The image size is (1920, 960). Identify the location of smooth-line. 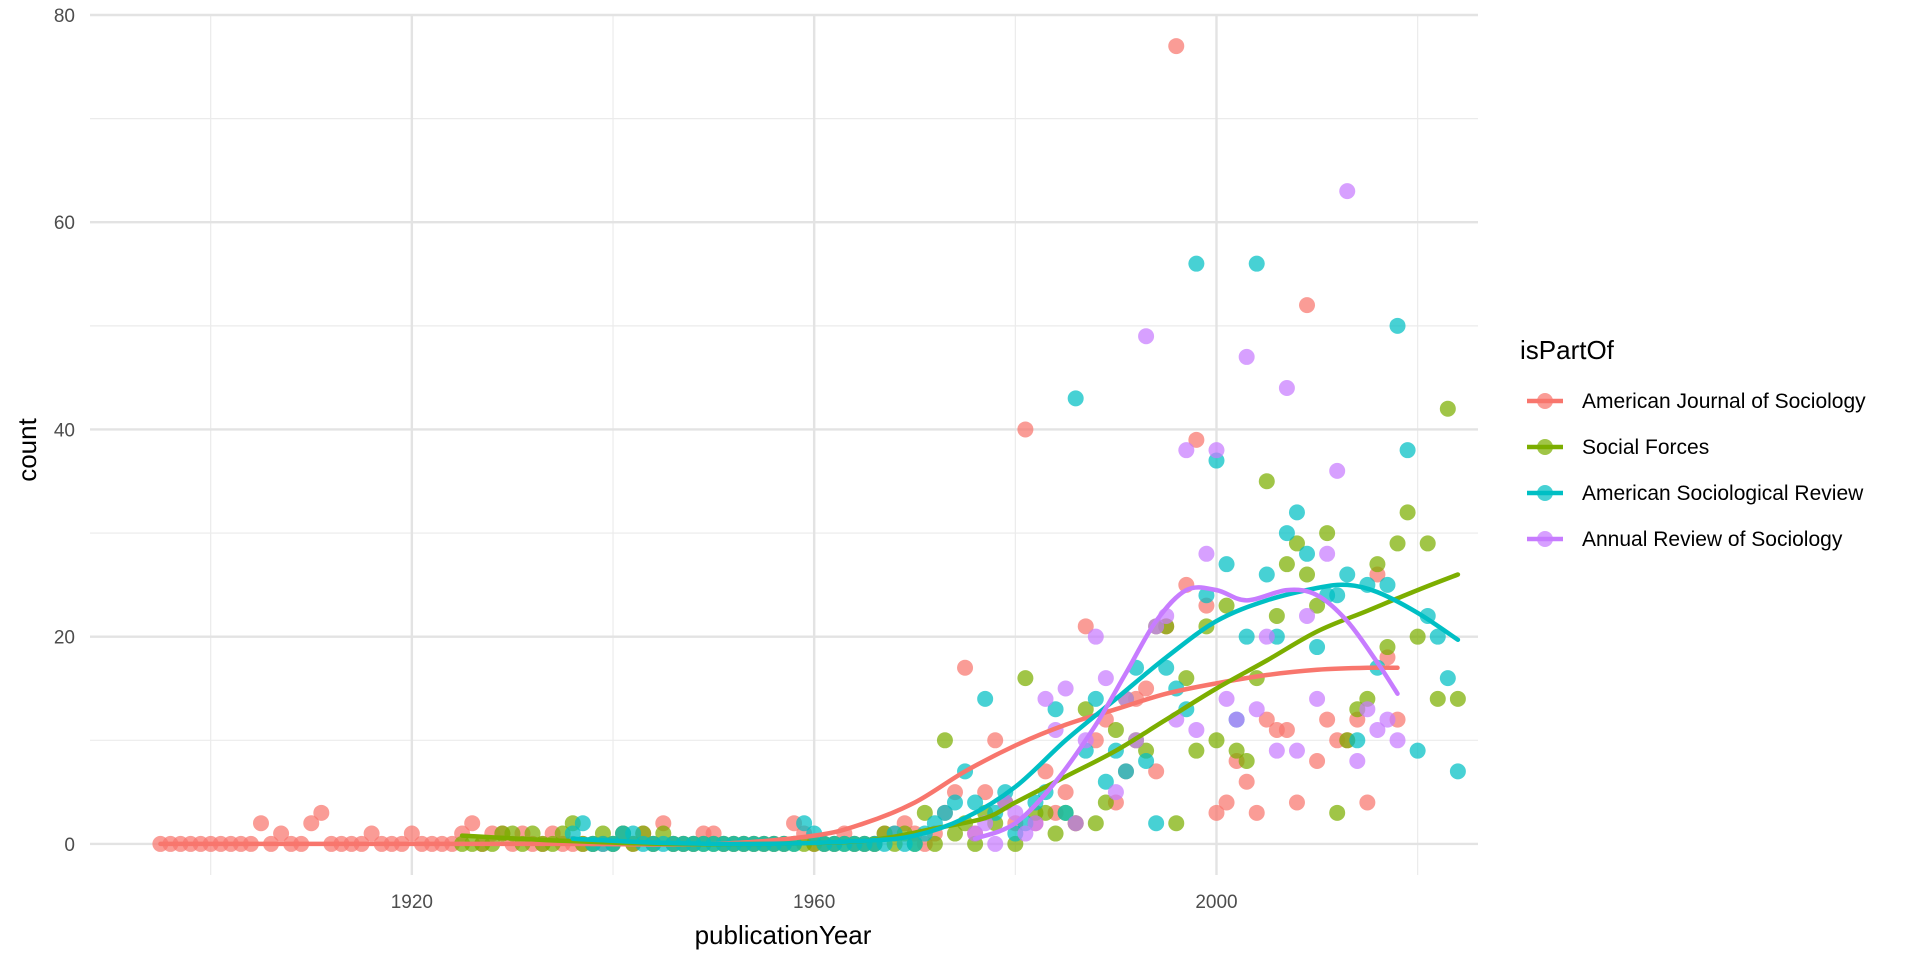
(1015, 714).